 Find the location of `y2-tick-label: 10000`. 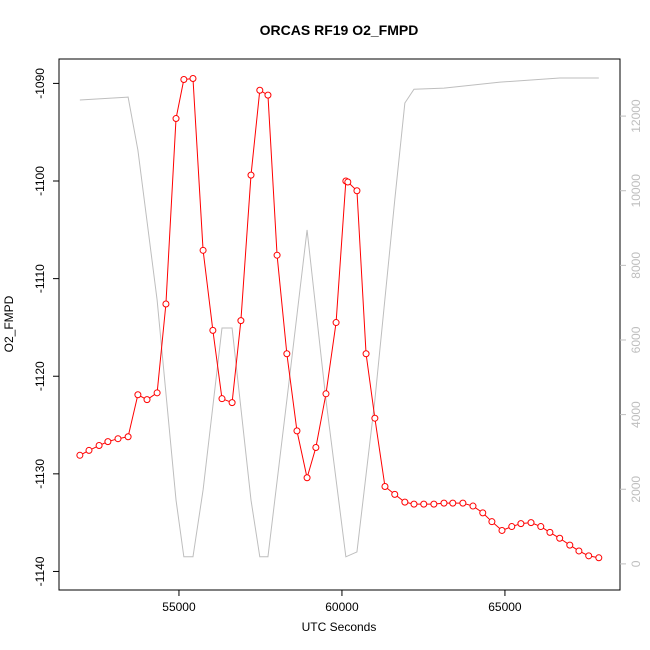

y2-tick-label: 10000 is located at coordinates (636, 191).